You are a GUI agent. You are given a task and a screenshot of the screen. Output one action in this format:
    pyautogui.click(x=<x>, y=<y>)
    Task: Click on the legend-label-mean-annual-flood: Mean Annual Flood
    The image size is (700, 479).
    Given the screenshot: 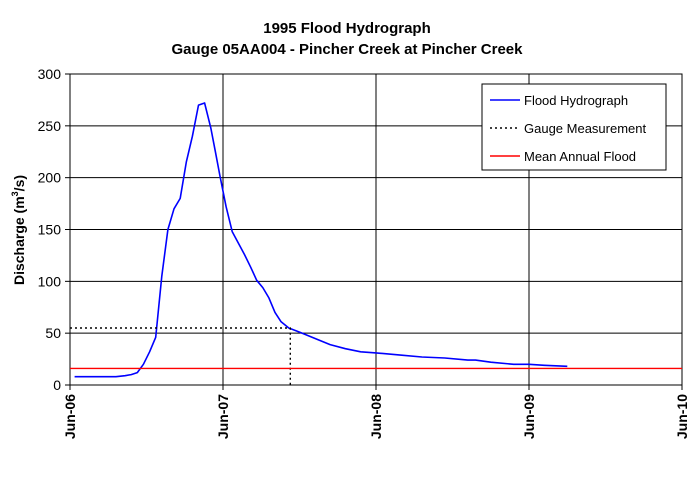 What is the action you would take?
    pyautogui.click(x=580, y=156)
    